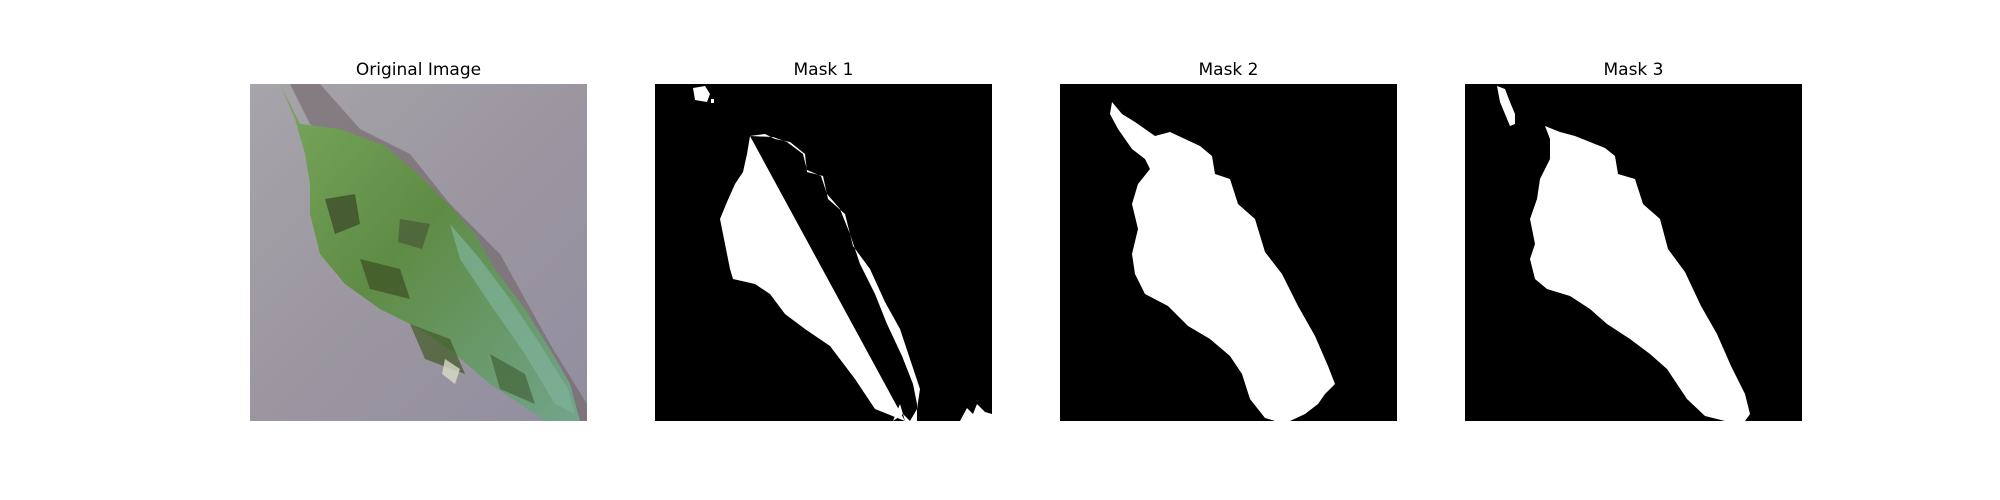  I want to click on mask-3-image, so click(1633, 252).